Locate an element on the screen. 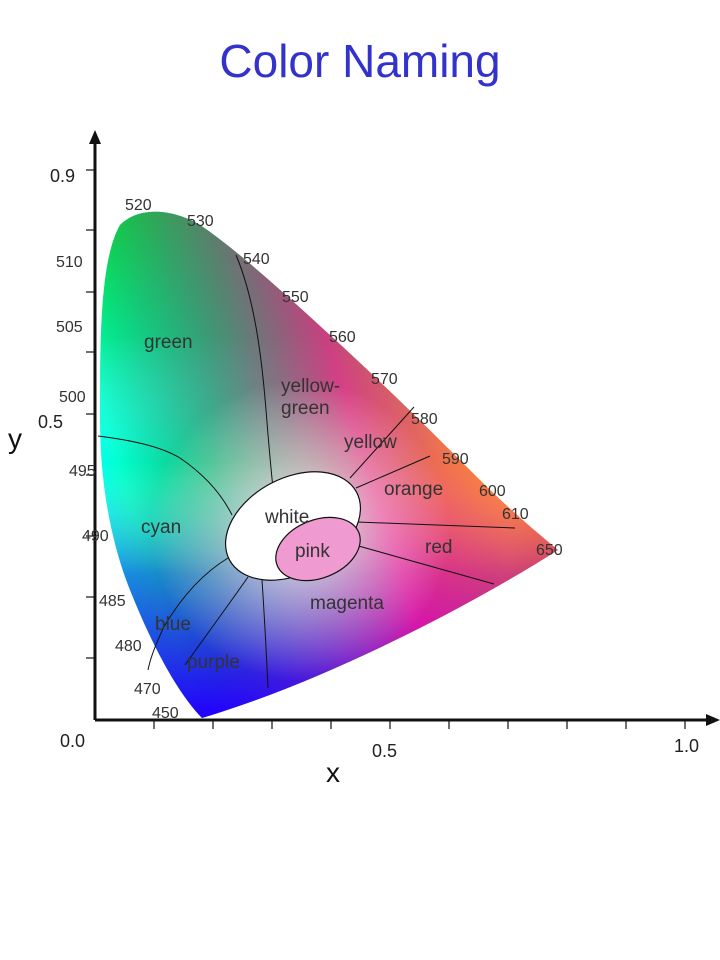  wavelength-label: 650 is located at coordinates (549, 550).